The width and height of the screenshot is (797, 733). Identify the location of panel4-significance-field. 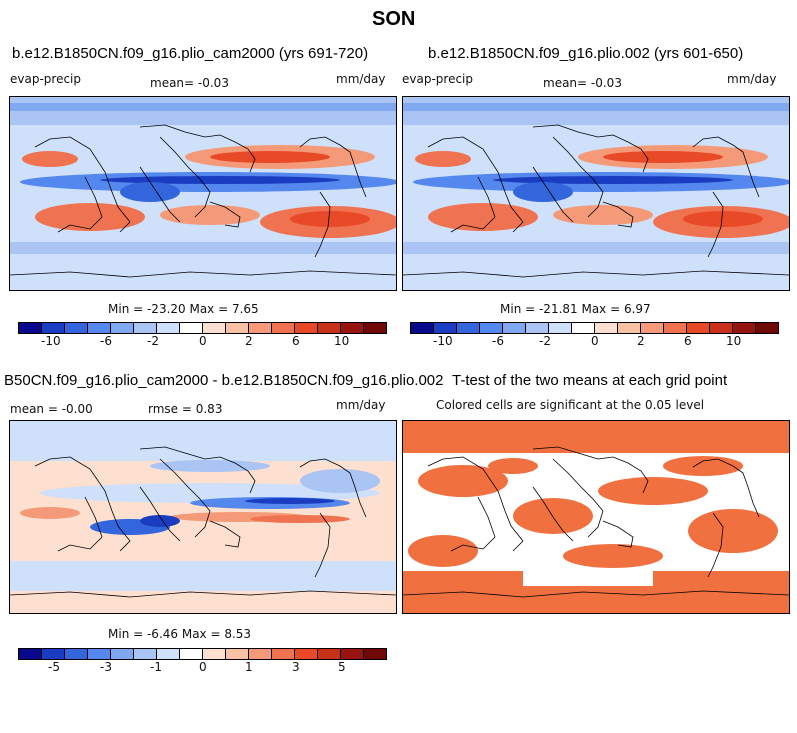
(596, 517).